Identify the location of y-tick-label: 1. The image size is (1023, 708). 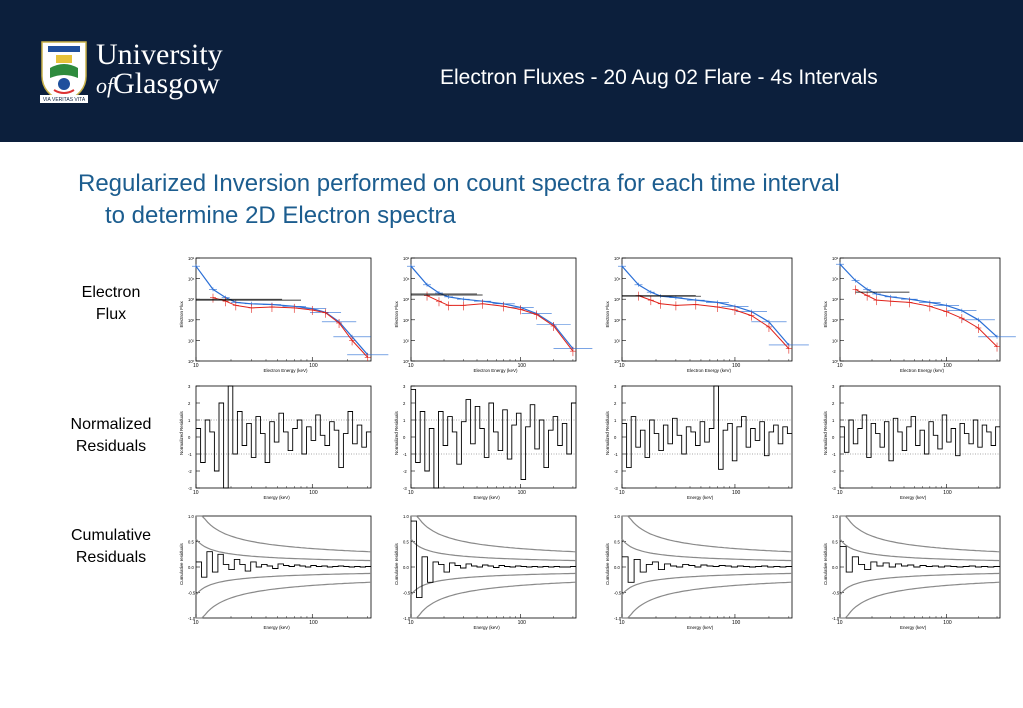
(615, 420).